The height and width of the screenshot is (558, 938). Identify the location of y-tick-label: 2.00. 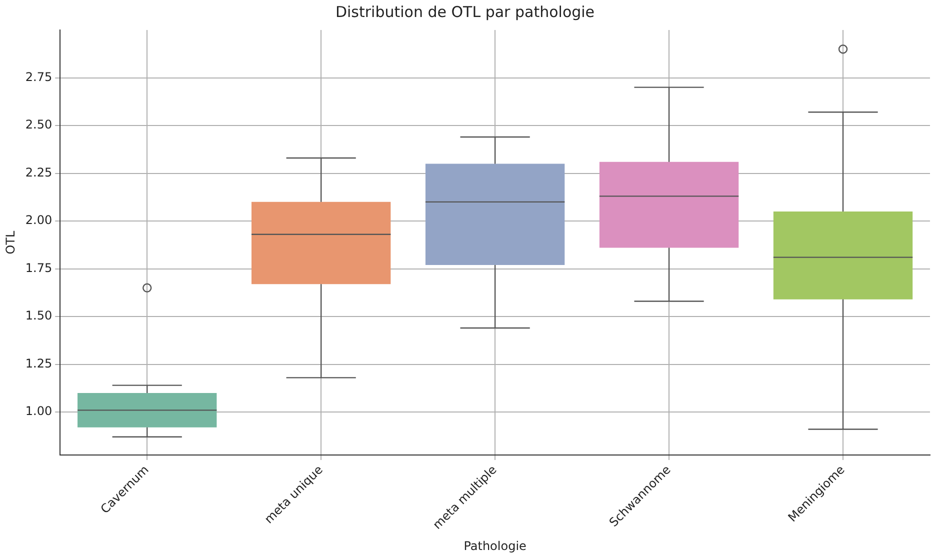
(38, 220).